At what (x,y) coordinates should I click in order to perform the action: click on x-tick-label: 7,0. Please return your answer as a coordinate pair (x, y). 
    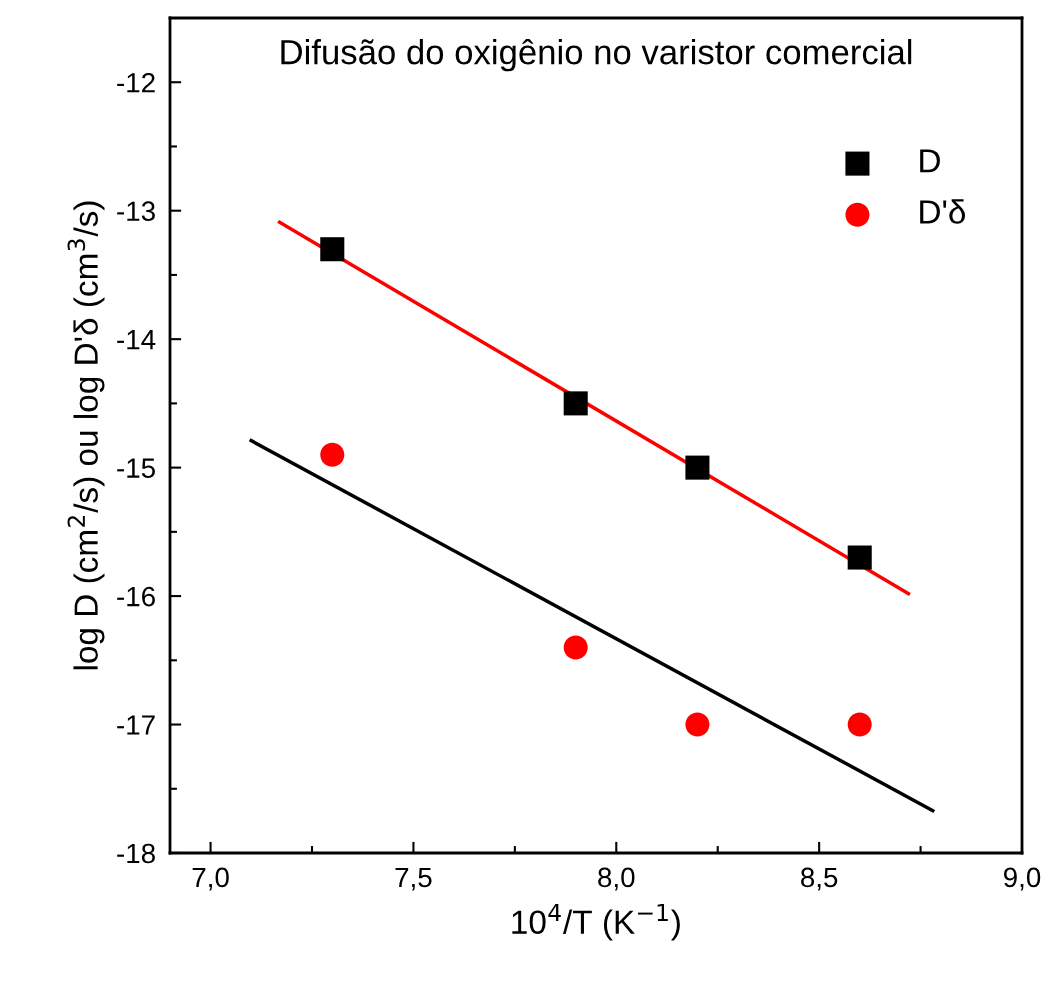
    Looking at the image, I should click on (210, 879).